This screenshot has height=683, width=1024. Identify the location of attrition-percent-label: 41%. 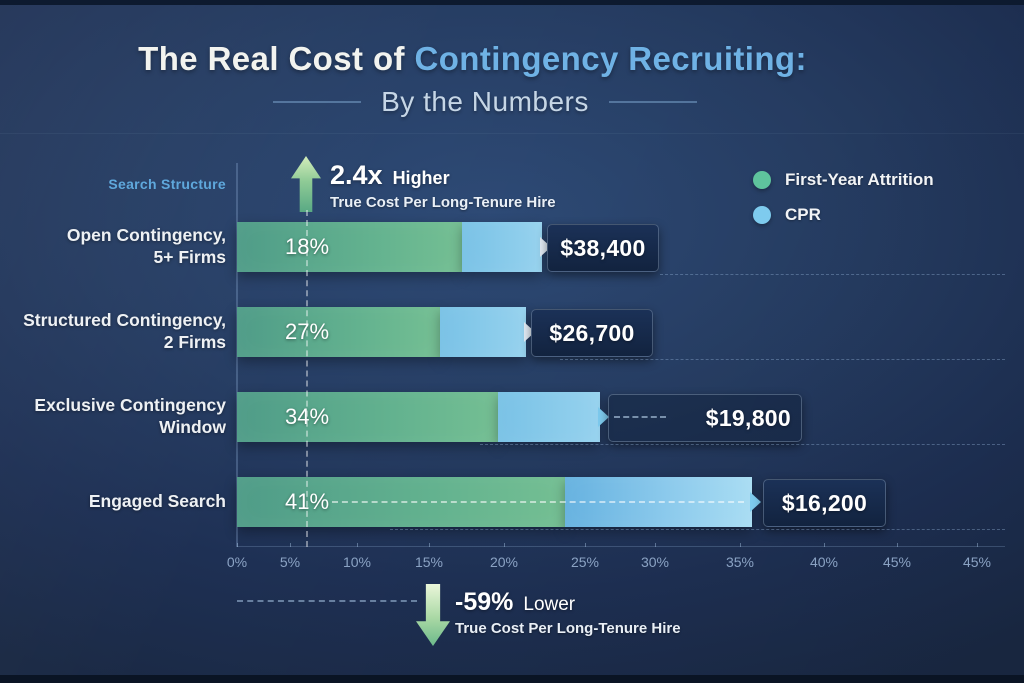
(307, 501).